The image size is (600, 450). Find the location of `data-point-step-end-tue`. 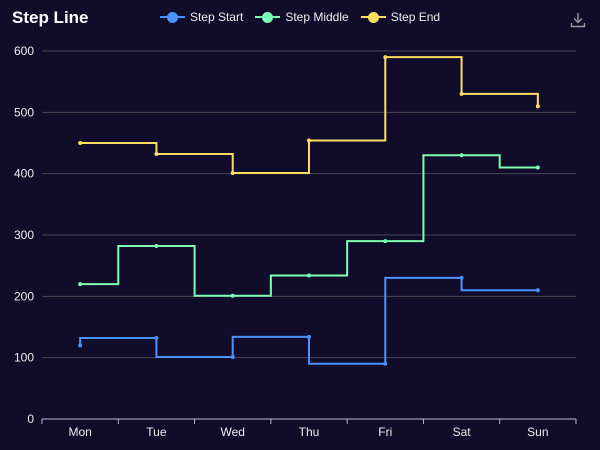

data-point-step-end-tue is located at coordinates (156, 154).